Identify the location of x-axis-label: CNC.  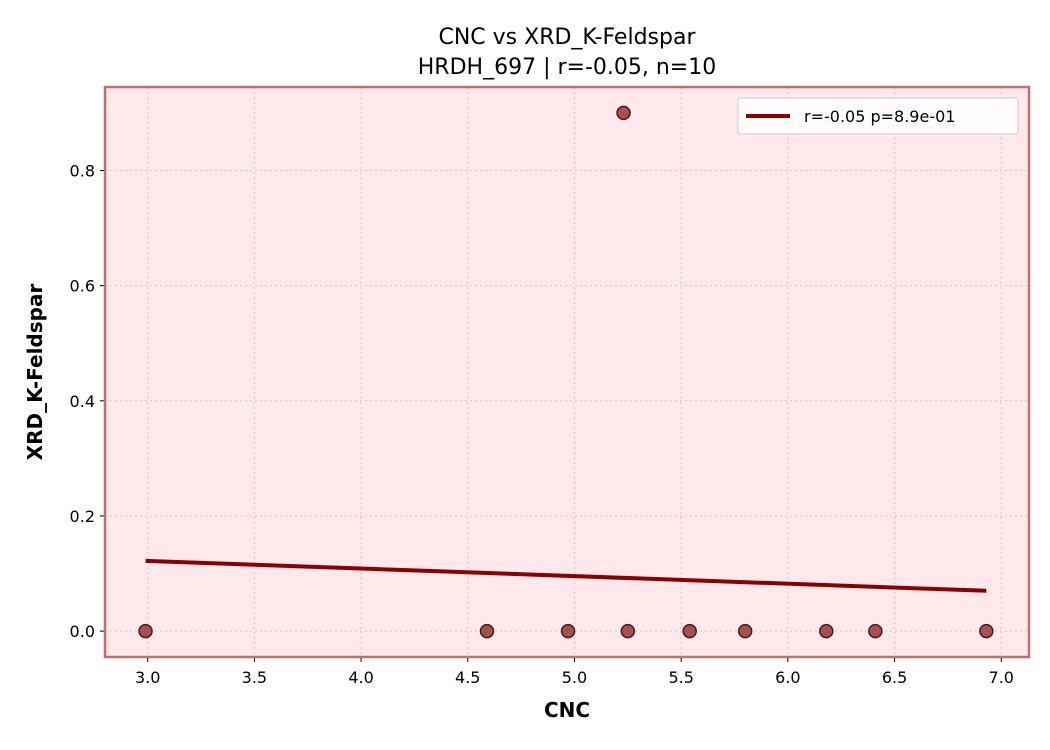
(567, 710).